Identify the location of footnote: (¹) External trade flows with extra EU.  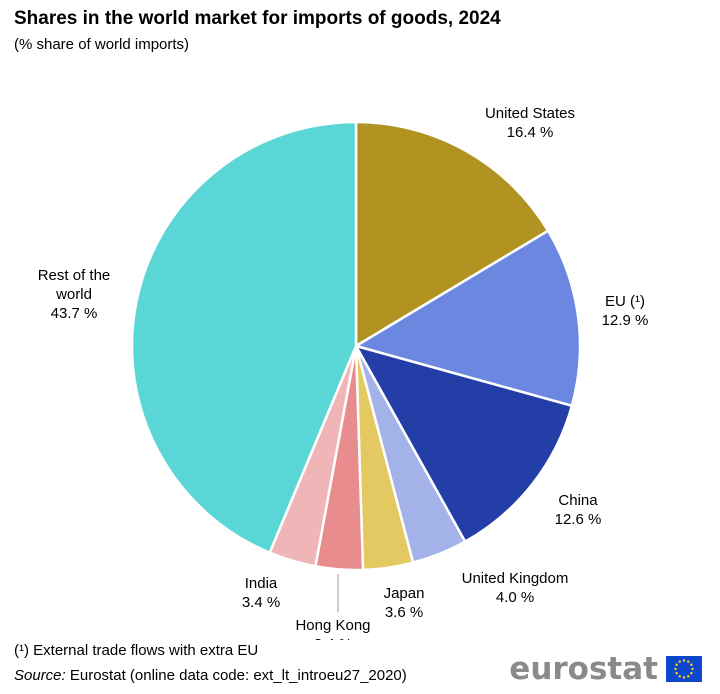
(136, 650).